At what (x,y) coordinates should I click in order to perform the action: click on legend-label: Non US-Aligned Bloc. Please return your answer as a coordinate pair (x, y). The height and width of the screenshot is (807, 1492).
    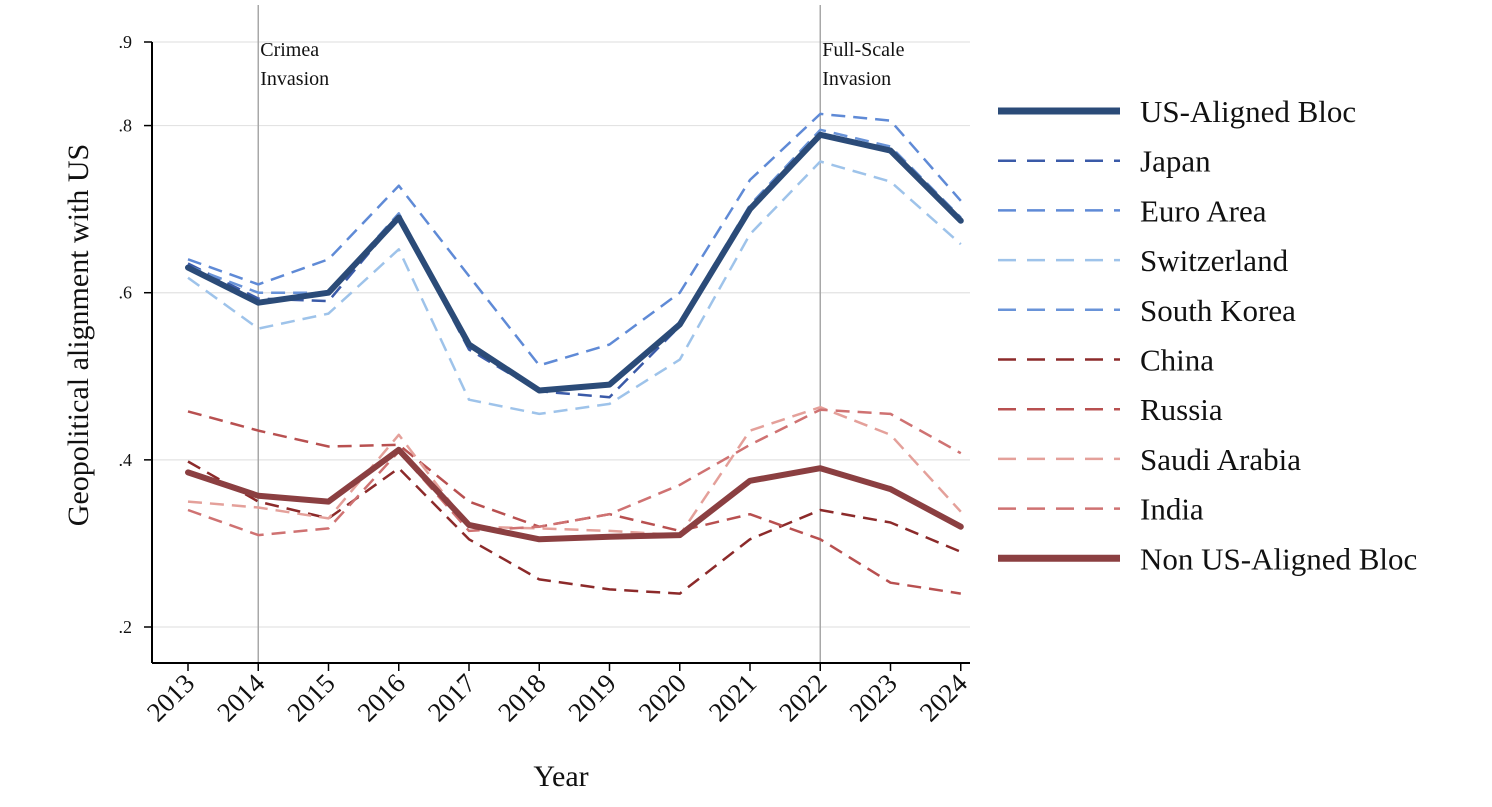
    Looking at the image, I should click on (1278, 558).